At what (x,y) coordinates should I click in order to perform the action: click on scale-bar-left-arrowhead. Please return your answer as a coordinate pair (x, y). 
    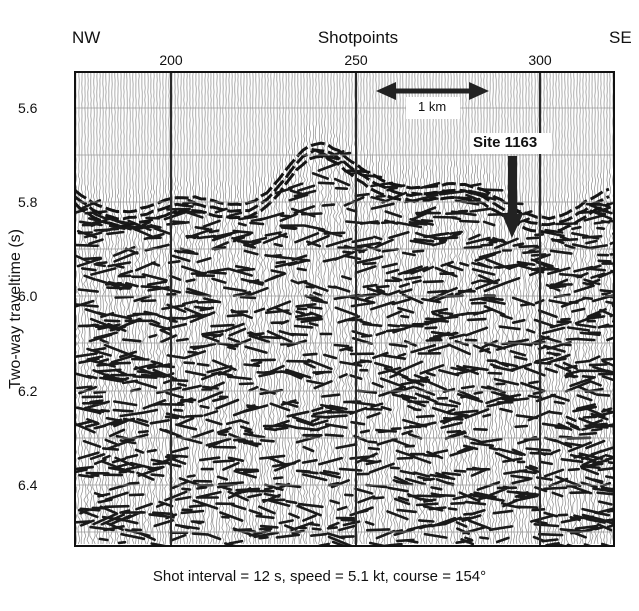
    Looking at the image, I should click on (386, 91).